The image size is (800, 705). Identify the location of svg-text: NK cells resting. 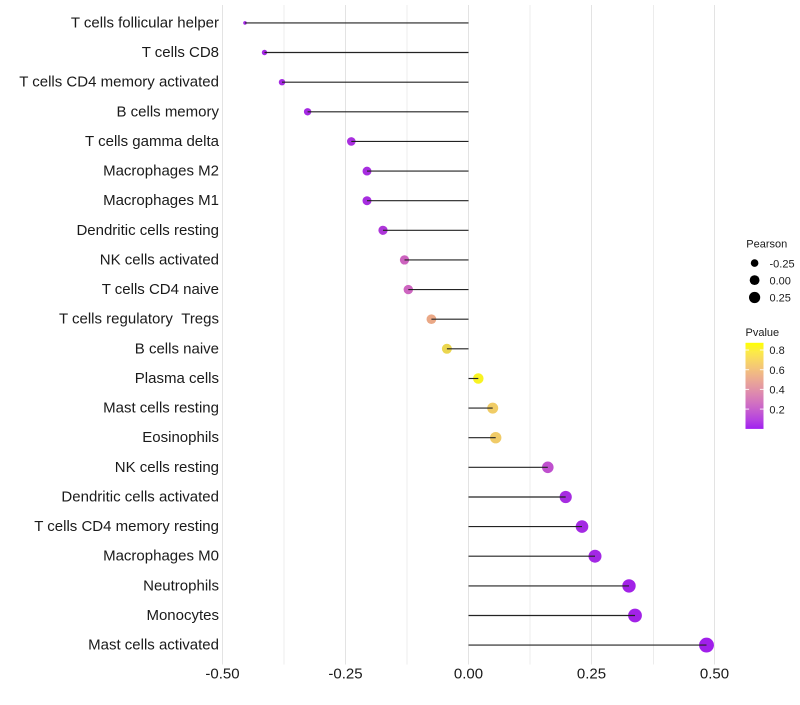
(167, 467).